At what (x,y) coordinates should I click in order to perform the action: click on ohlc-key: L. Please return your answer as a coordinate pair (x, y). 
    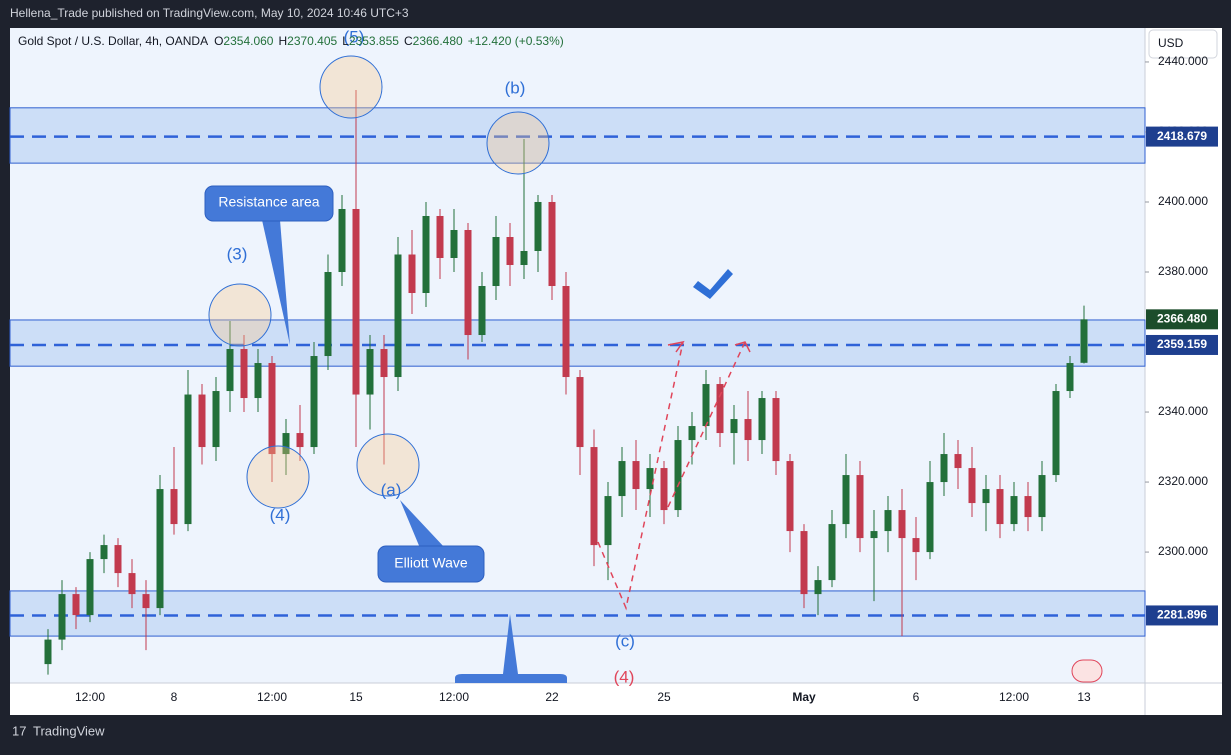
    Looking at the image, I should click on (345, 41).